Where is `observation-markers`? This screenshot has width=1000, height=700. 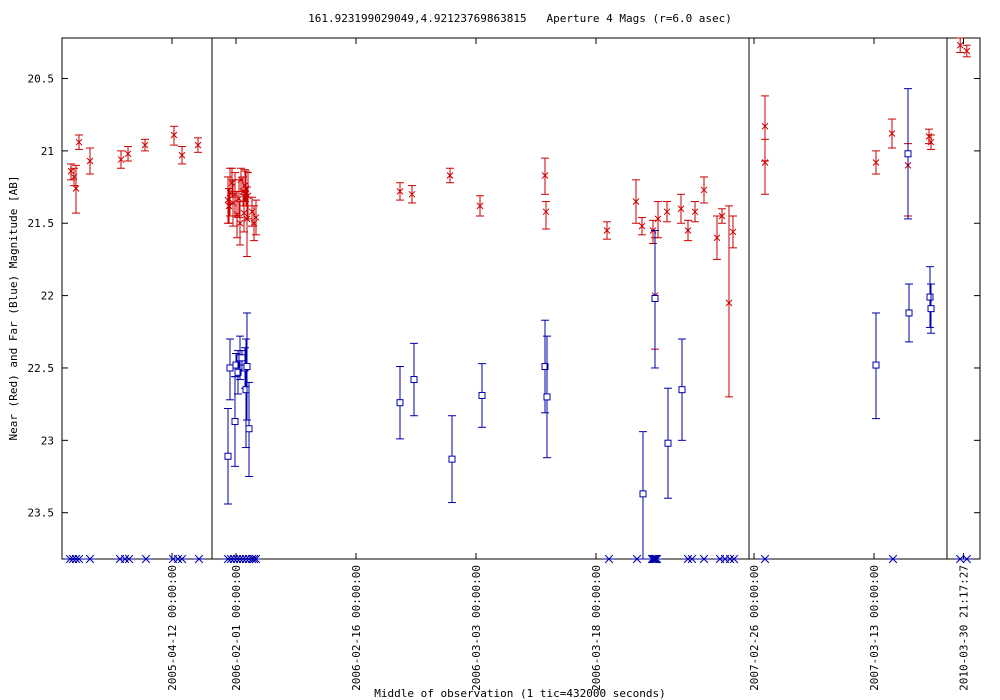
observation-markers is located at coordinates (518, 559).